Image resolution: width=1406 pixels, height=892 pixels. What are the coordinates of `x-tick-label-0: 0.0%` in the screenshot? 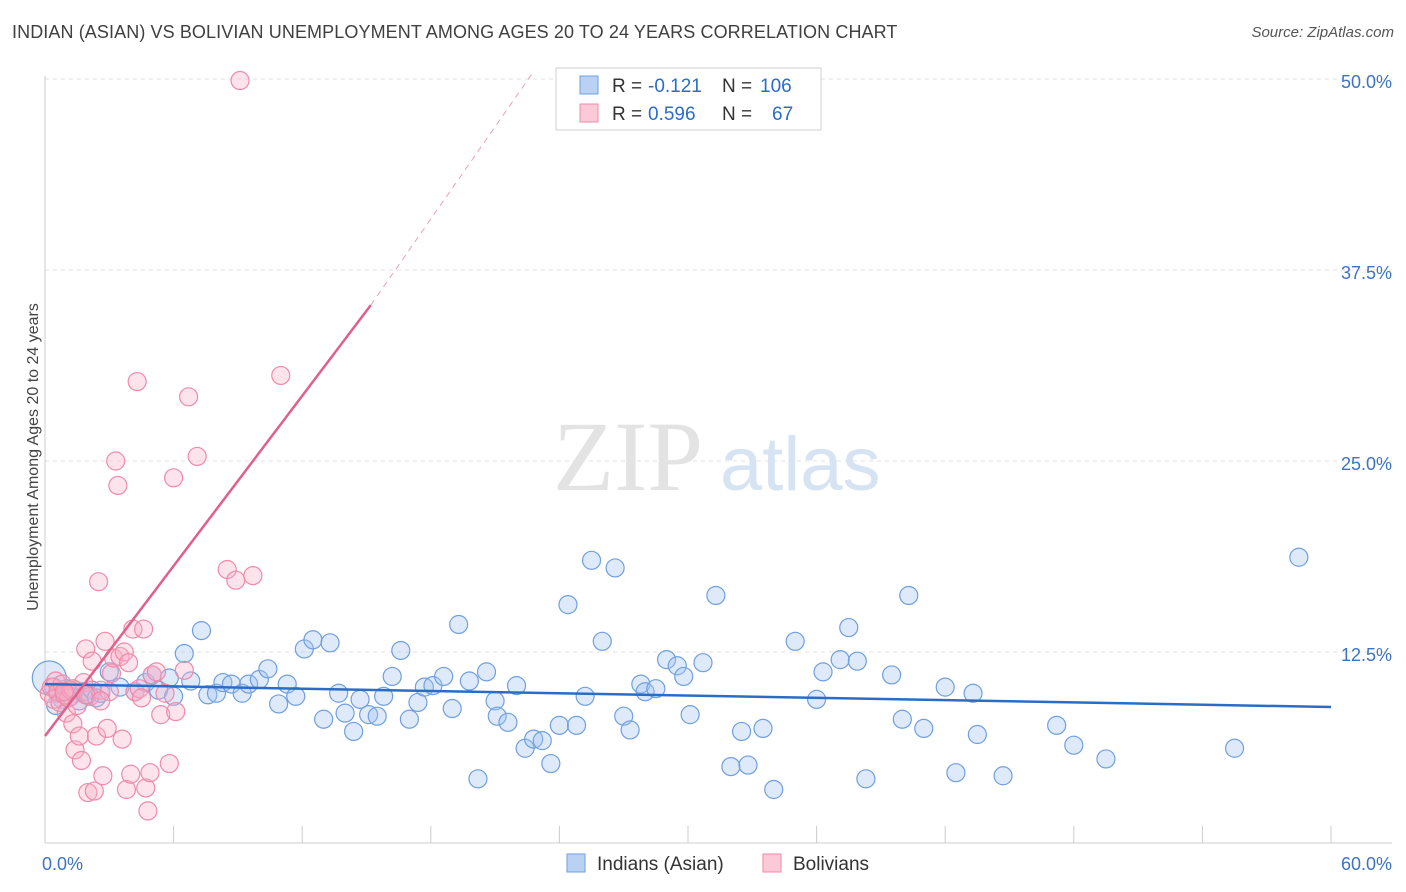 It's located at (62, 864).